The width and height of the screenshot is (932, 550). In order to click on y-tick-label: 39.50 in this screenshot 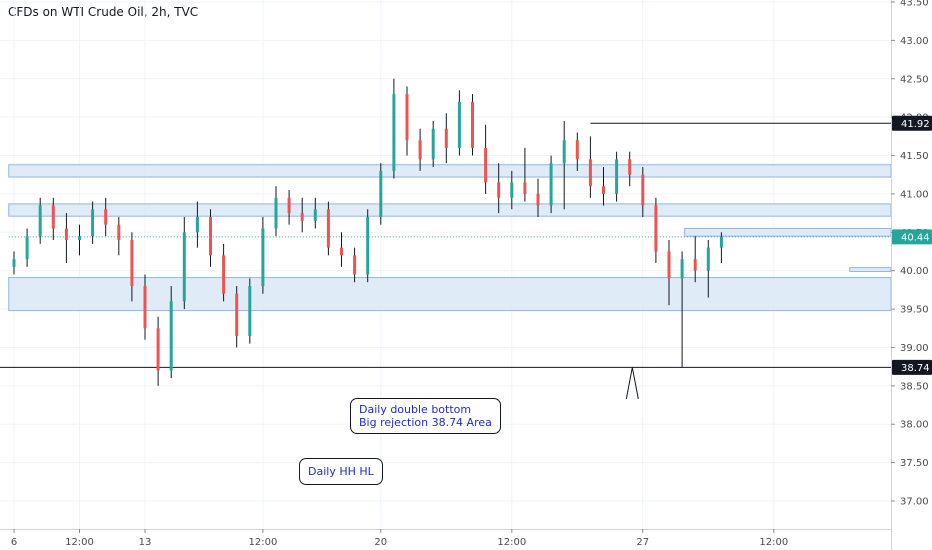, I will do `click(914, 310)`.